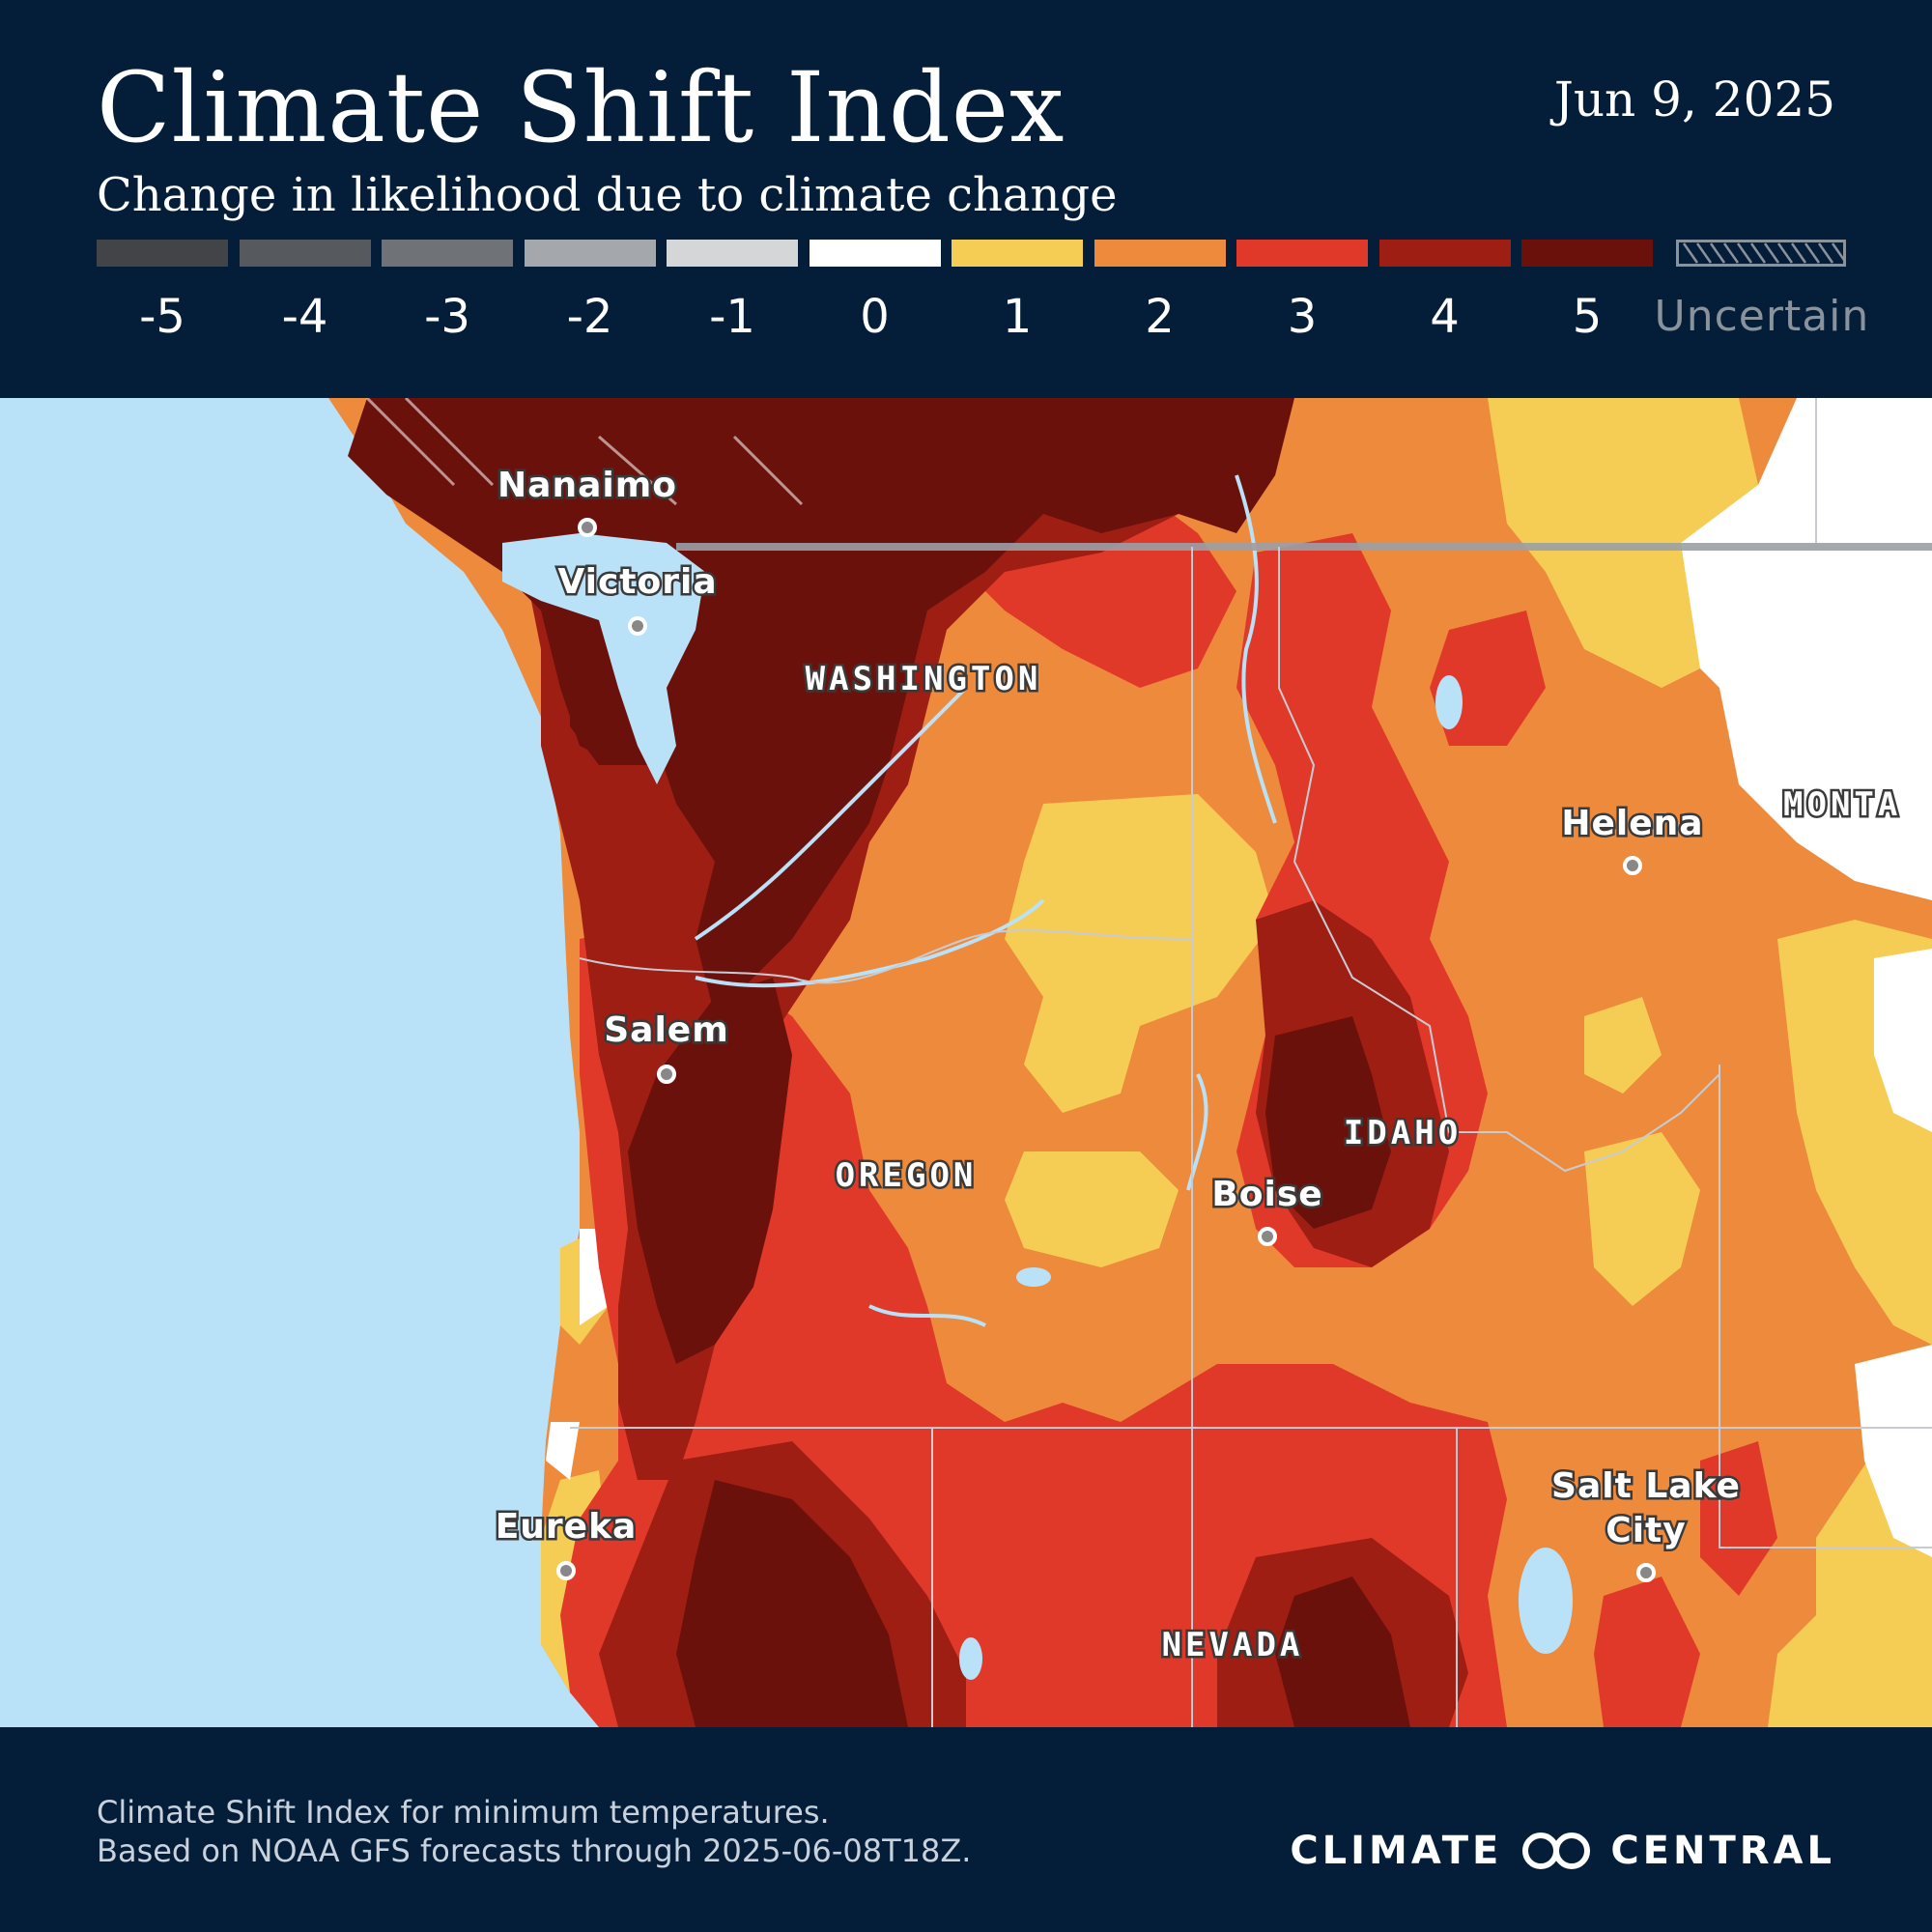 This screenshot has height=1932, width=1932. I want to click on city-salem: Salem, so click(666, 1046).